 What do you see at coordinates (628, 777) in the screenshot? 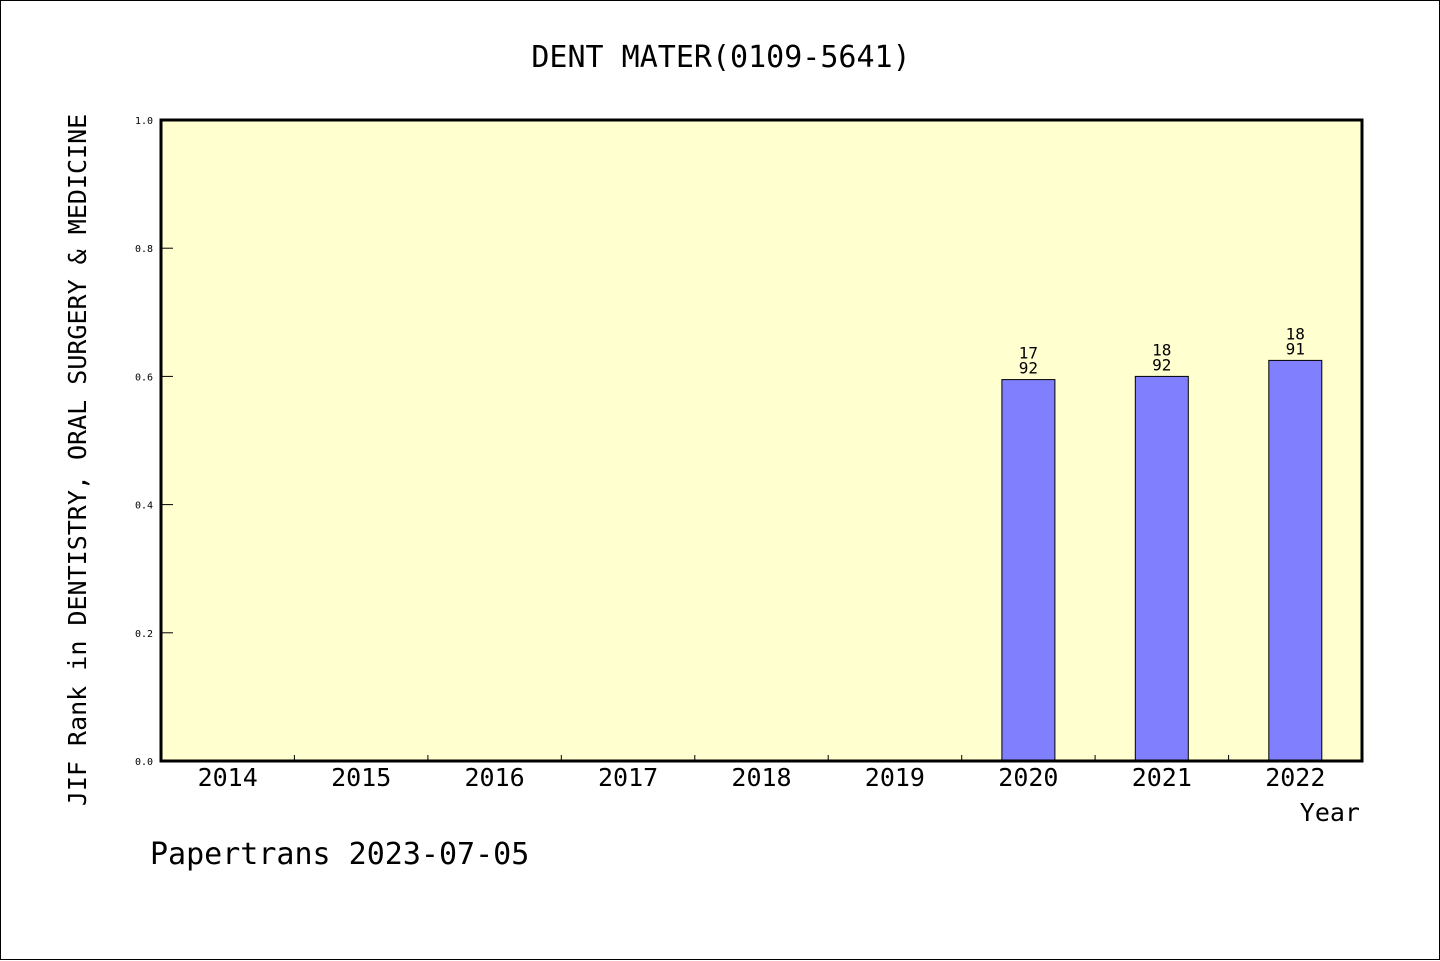
I see `x-tick-label: 2017` at bounding box center [628, 777].